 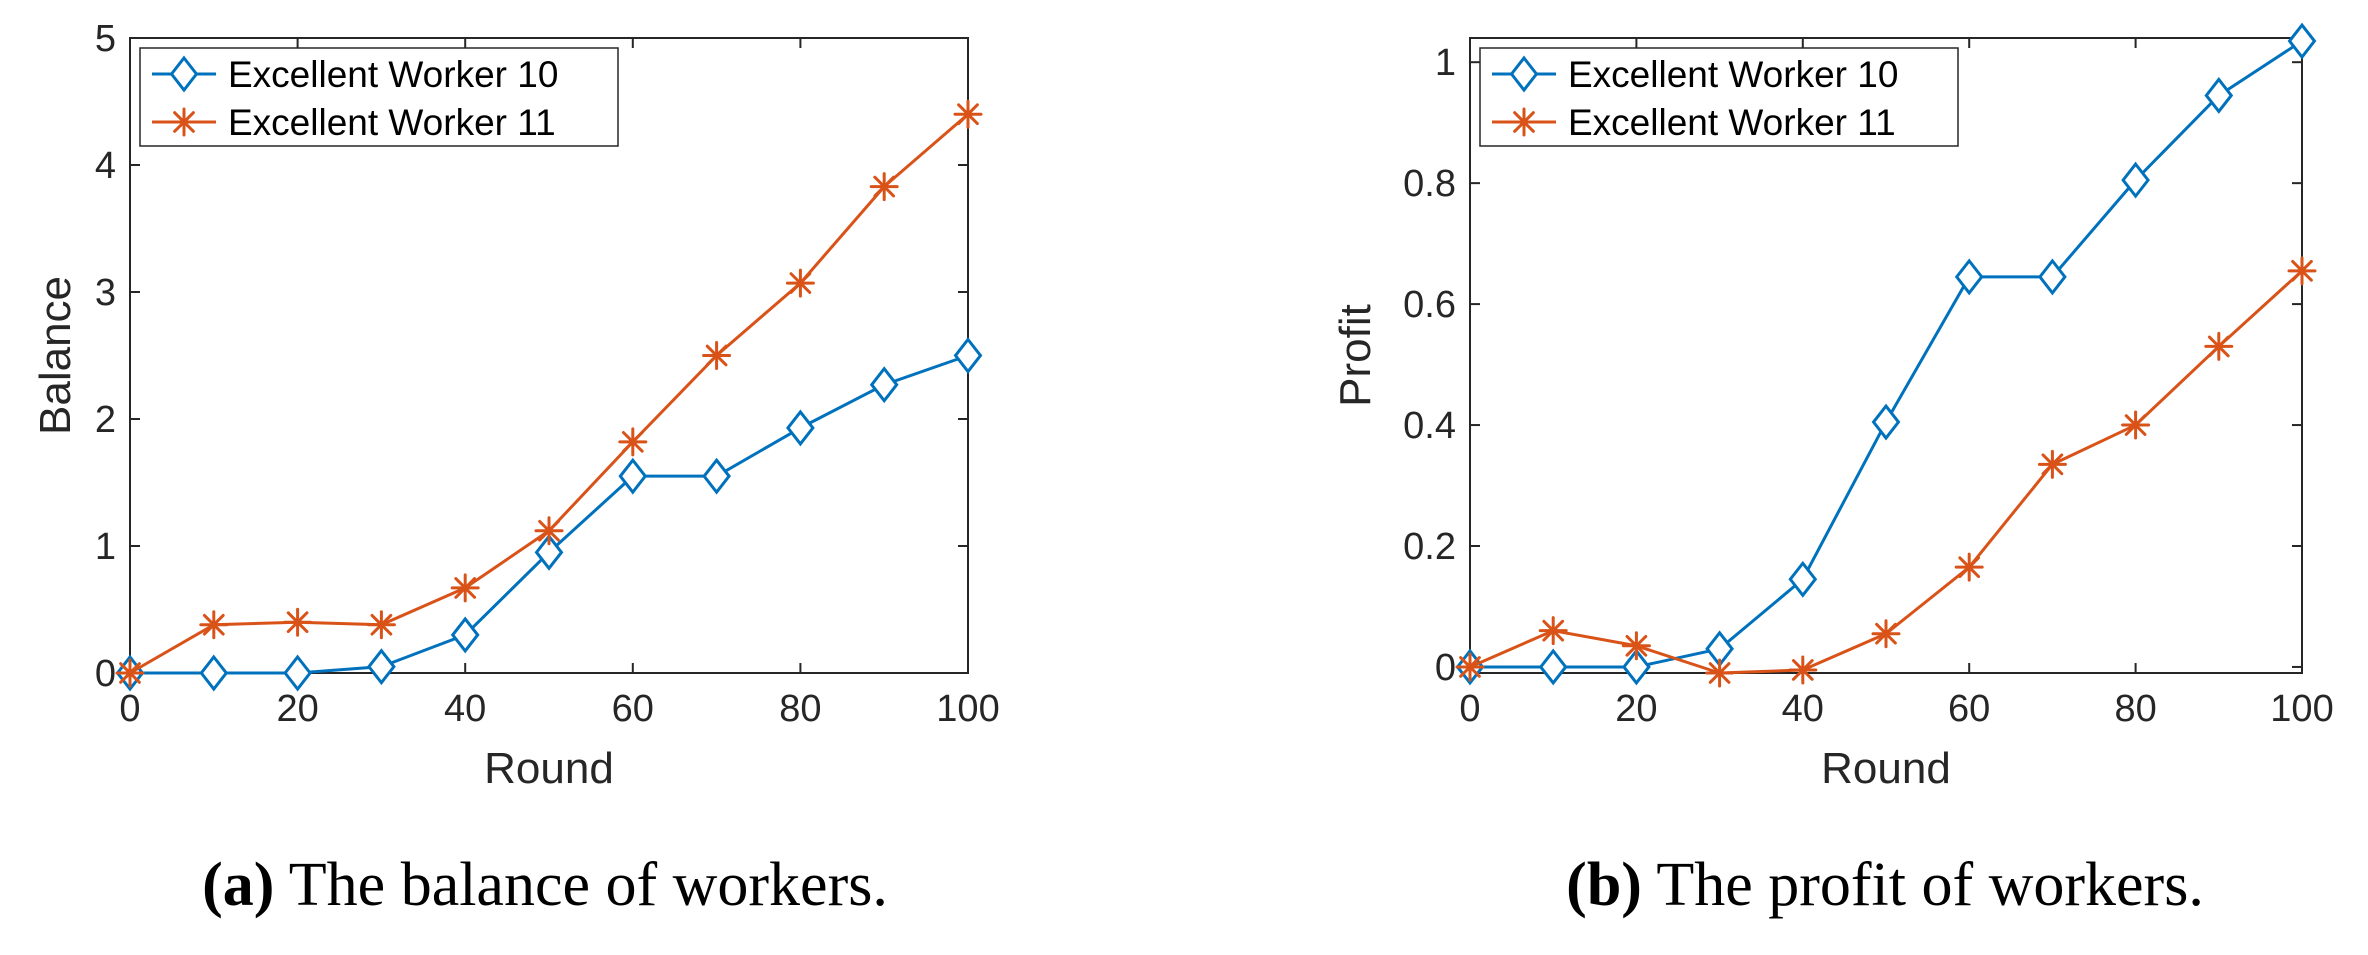 I want to click on y-tick-label: 0.8, so click(x=1429, y=184).